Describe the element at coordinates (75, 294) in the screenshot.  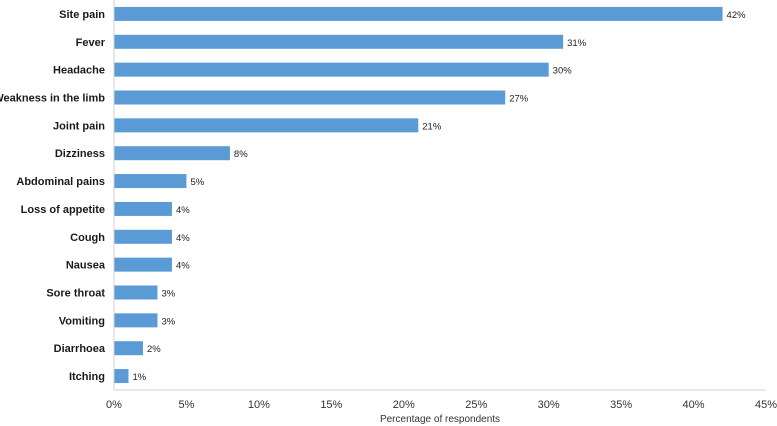
I see `category-label: Sore throat` at that location.